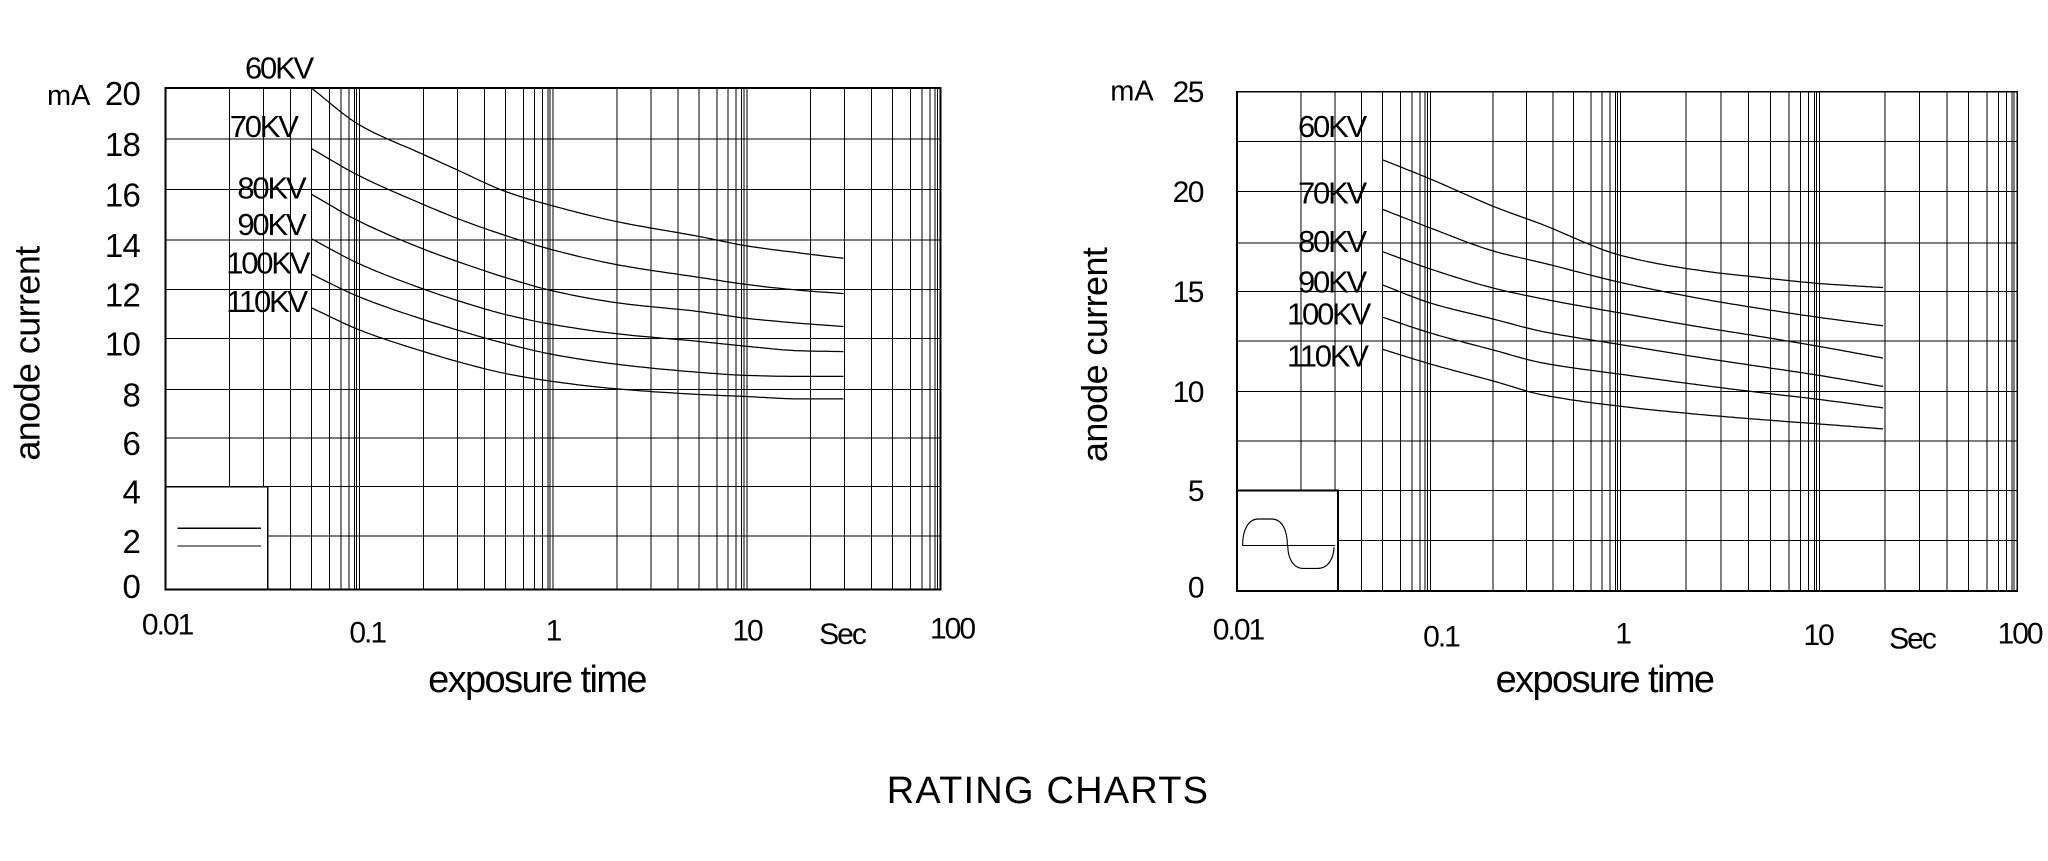 The height and width of the screenshot is (861, 2048). What do you see at coordinates (1196, 491) in the screenshot?
I see `svg-text: 5` at bounding box center [1196, 491].